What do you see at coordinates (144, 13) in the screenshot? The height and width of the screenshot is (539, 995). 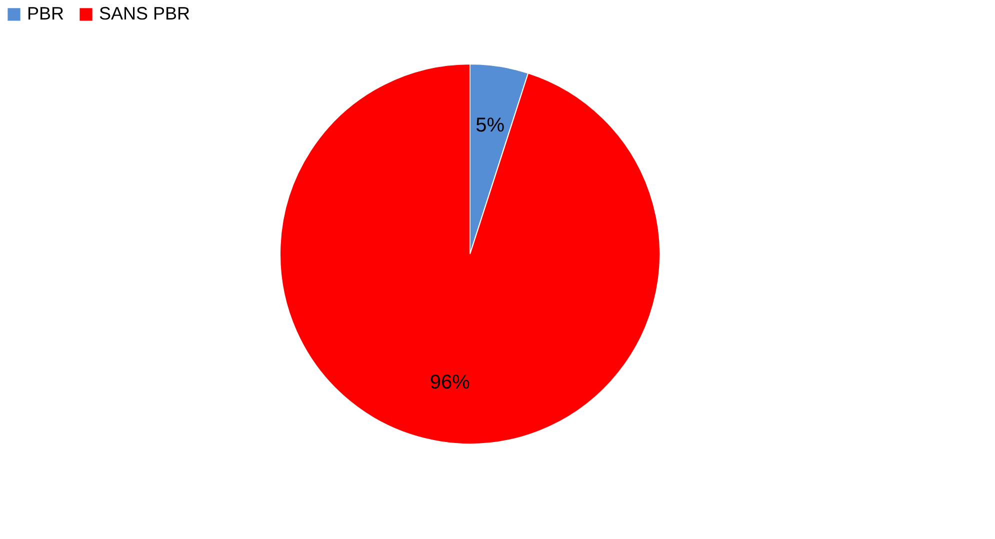 I see `legend-label: SANS PBR` at bounding box center [144, 13].